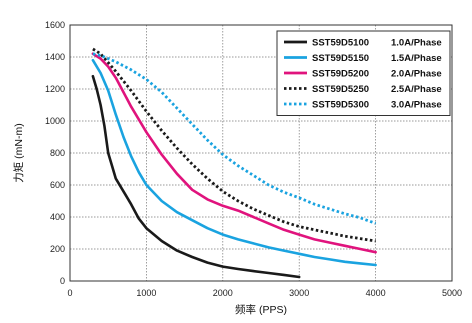 The height and width of the screenshot is (323, 472). What do you see at coordinates (57, 249) in the screenshot?
I see `y-tick-label: 200` at bounding box center [57, 249].